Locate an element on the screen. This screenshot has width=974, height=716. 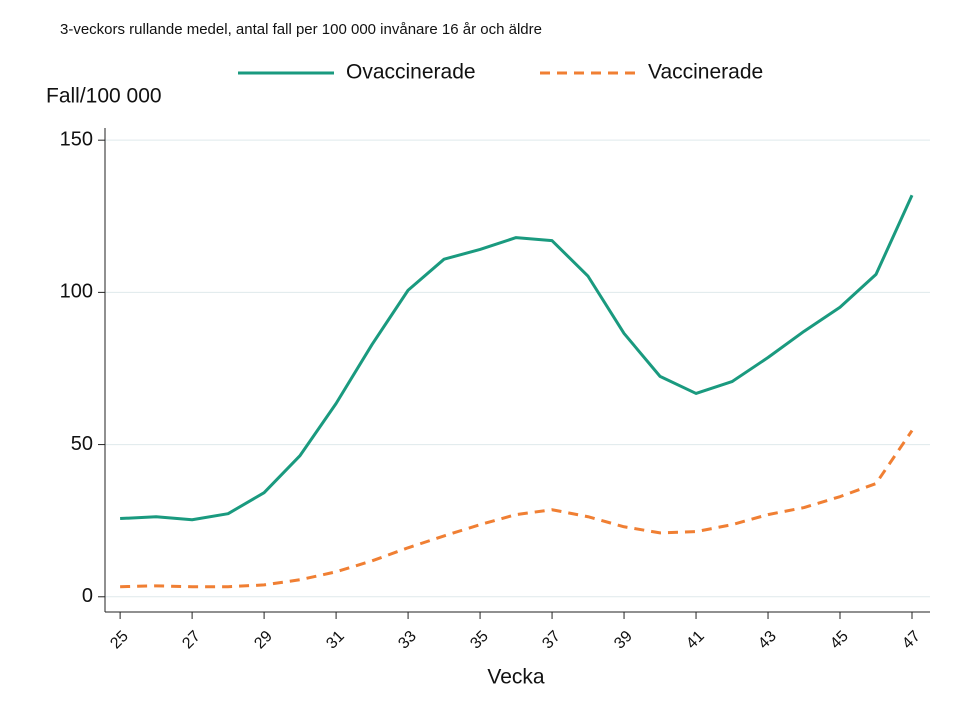
x-tick-label: 29 is located at coordinates (263, 640).